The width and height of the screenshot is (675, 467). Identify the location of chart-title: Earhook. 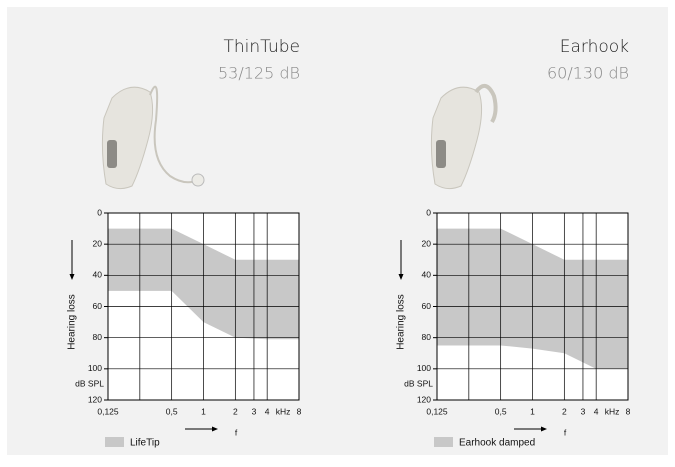
(594, 47).